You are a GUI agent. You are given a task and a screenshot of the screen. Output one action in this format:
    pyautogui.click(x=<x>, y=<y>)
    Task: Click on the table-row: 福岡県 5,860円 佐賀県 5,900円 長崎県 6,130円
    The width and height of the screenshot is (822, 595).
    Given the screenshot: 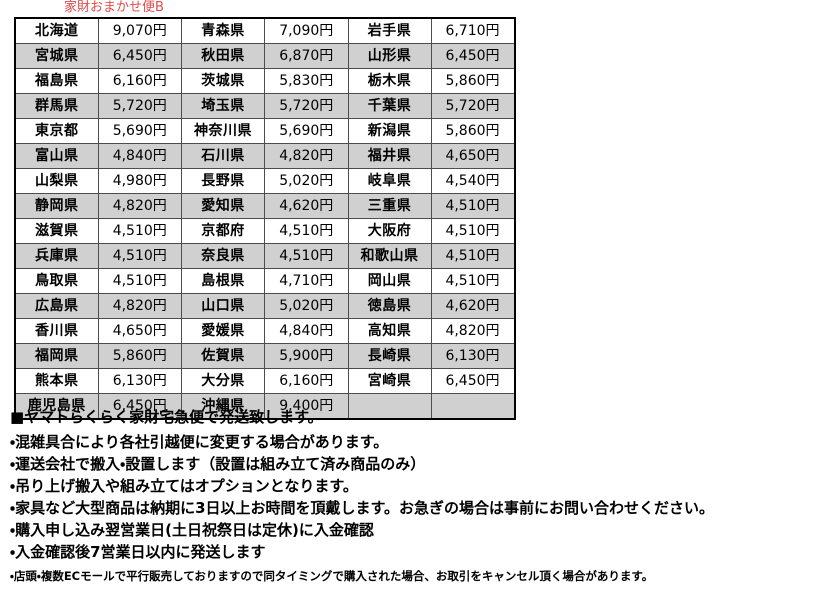 What is the action you would take?
    pyautogui.click(x=264, y=356)
    